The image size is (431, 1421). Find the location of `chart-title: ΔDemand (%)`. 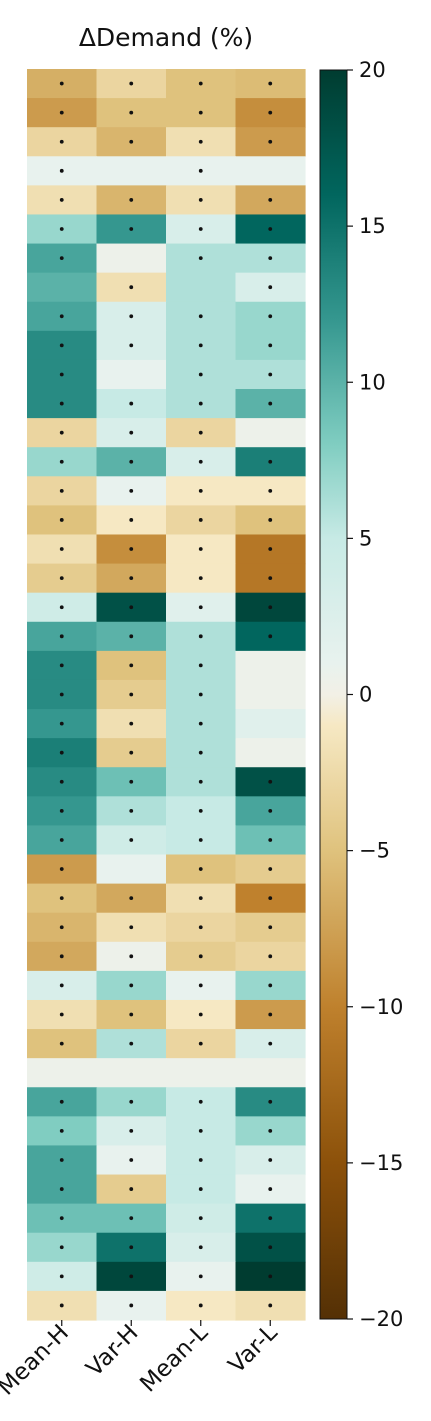

chart-title: ΔDemand (%) is located at coordinates (166, 37).